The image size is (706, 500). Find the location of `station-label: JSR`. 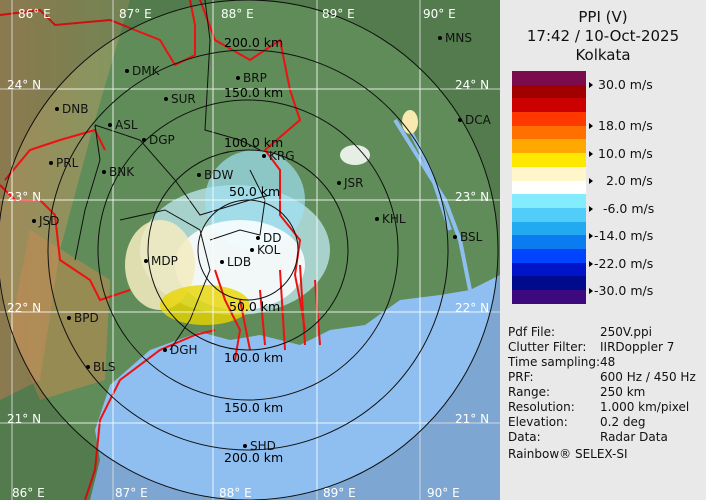

station-label: JSR is located at coordinates (354, 183).